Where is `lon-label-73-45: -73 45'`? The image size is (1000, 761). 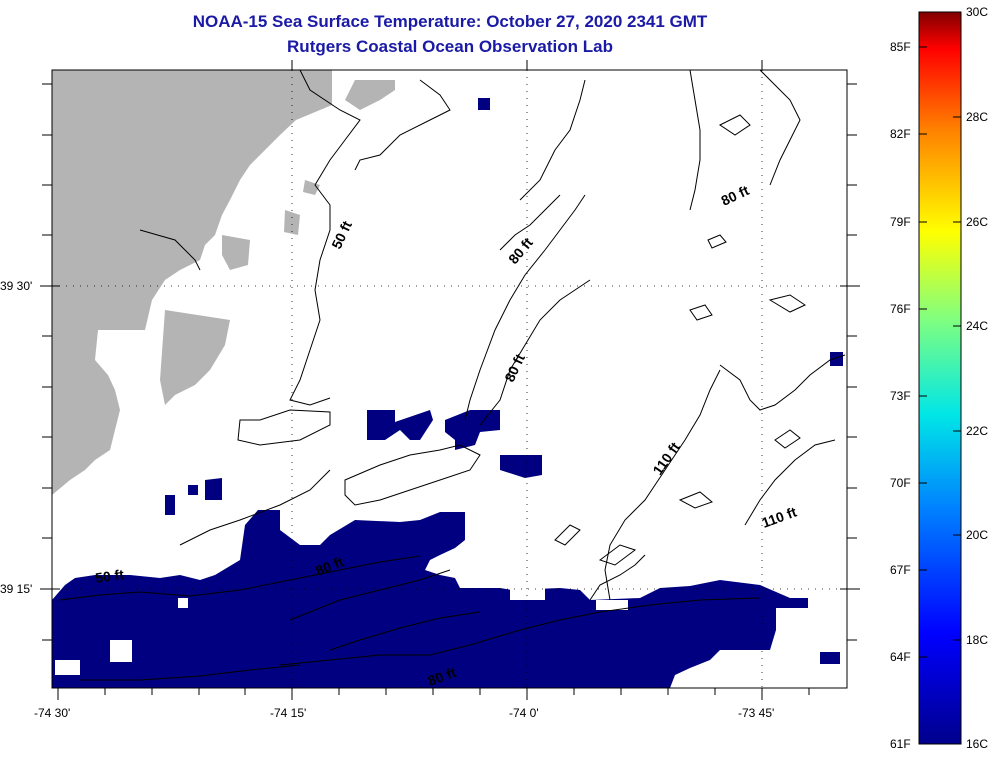
lon-label-73-45: -73 45' is located at coordinates (756, 713).